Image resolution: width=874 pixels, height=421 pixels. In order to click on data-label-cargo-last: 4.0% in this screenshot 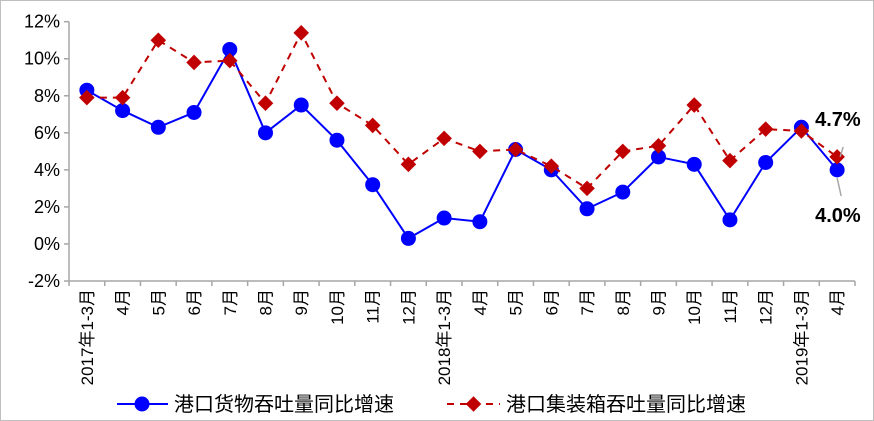, I will do `click(838, 216)`.